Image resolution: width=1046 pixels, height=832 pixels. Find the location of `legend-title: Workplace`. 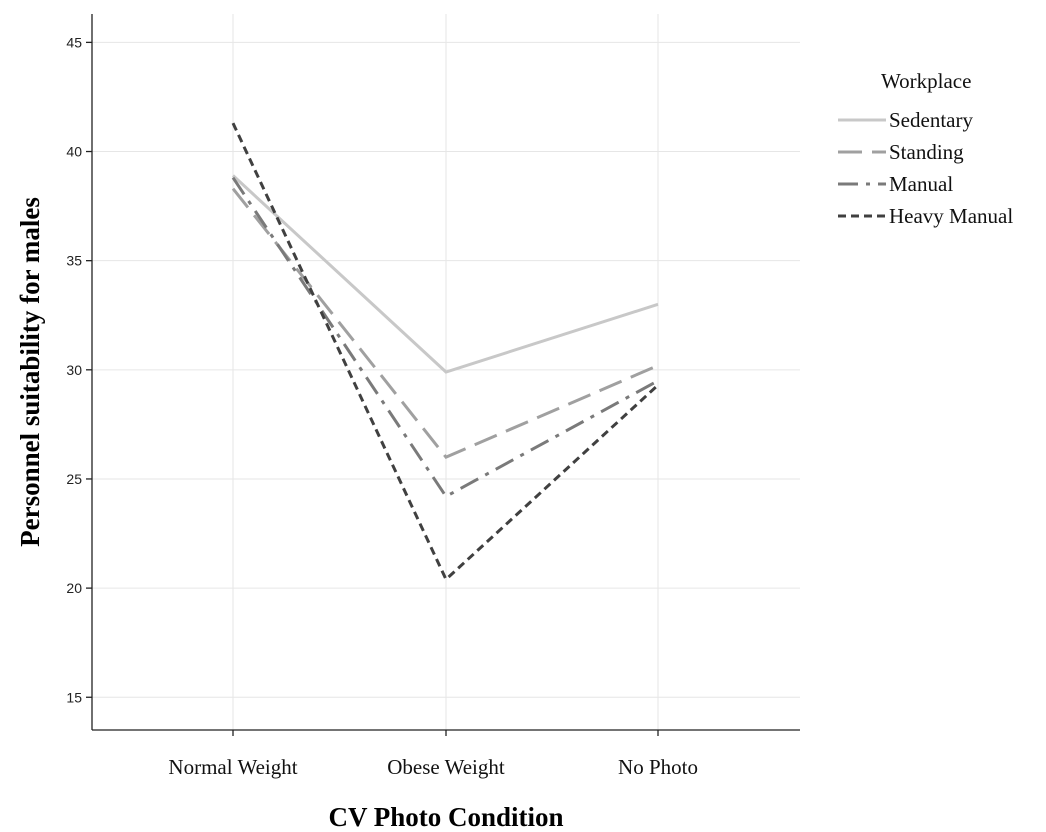

legend-title: Workplace is located at coordinates (926, 81).